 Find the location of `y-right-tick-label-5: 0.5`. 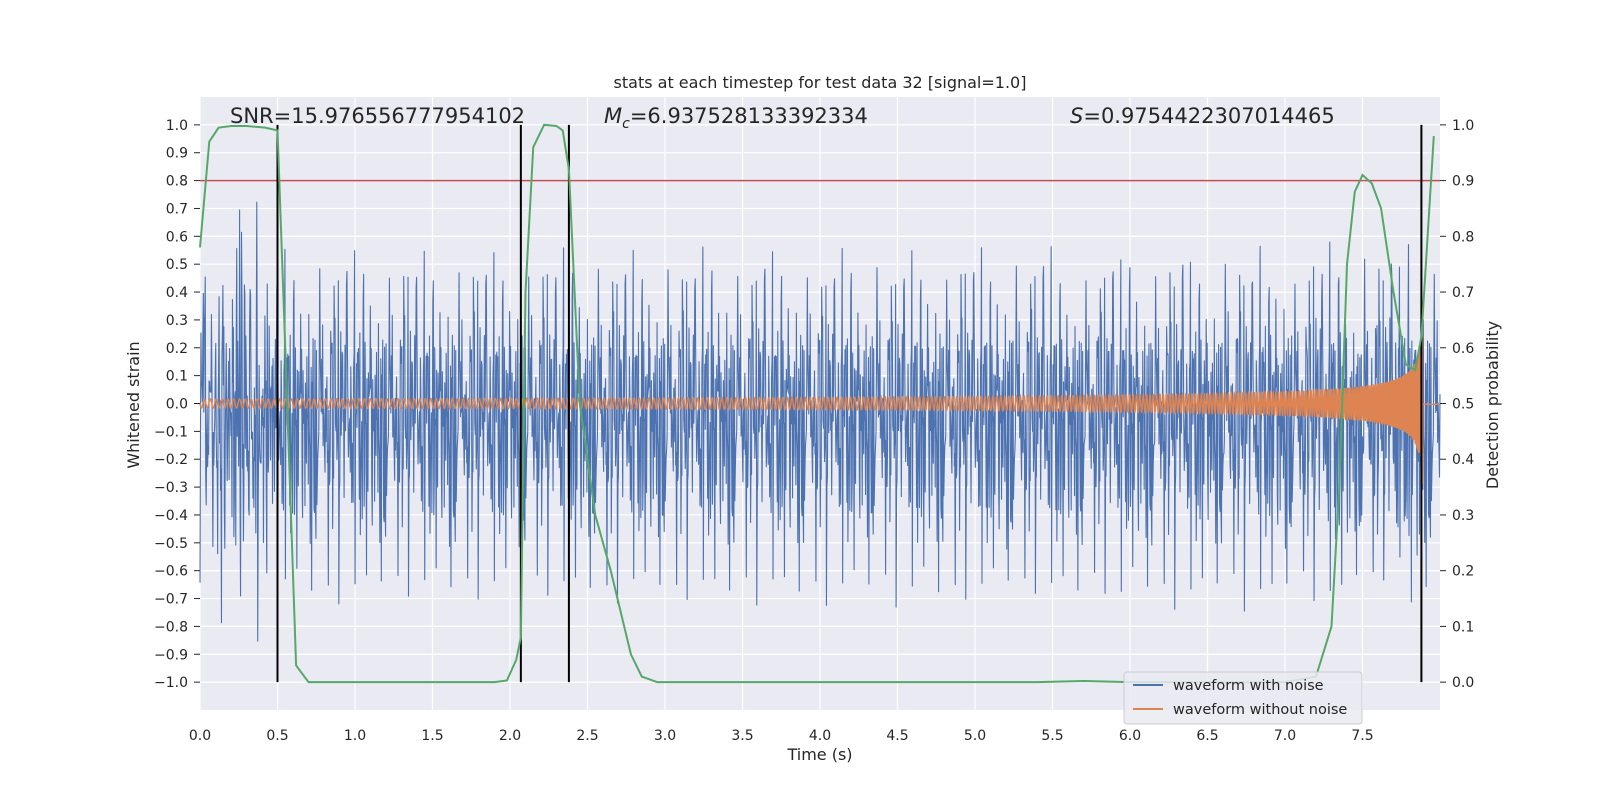

y-right-tick-label-5: 0.5 is located at coordinates (1463, 405).